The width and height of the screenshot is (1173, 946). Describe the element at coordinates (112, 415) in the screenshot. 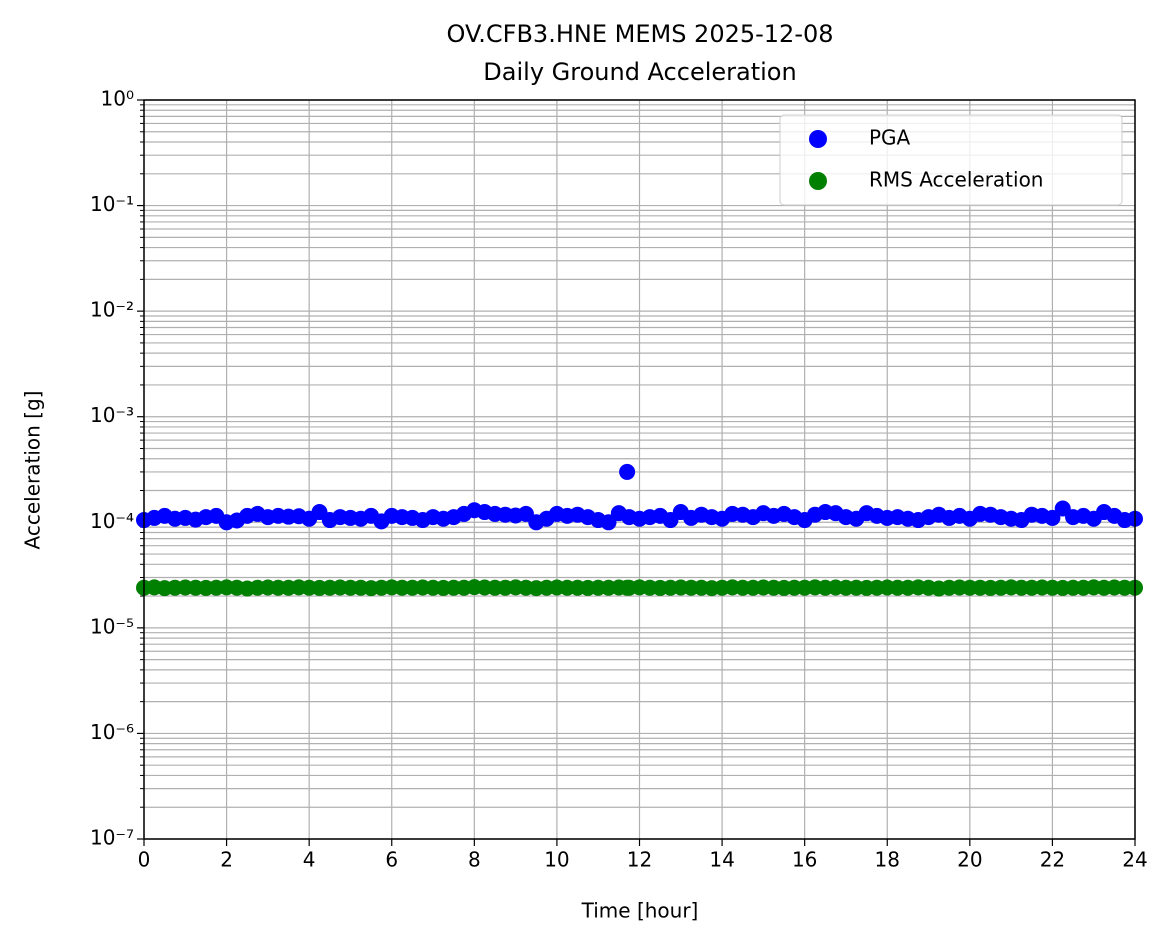

I see `y-tick-label: 10⁻³` at that location.